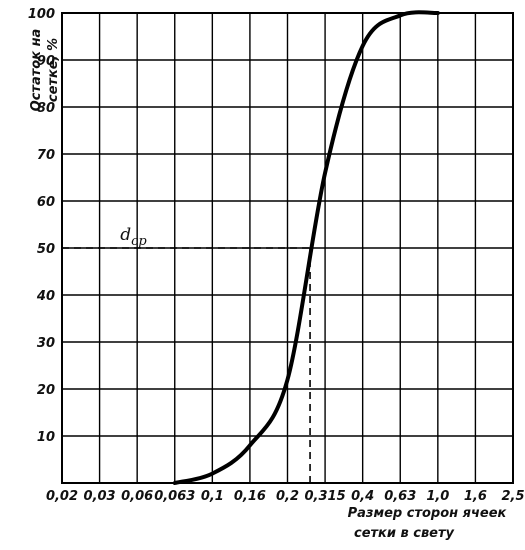 This screenshot has width=525, height=550. Describe the element at coordinates (41, 14) in the screenshot. I see `y-tick-label: 100` at that location.